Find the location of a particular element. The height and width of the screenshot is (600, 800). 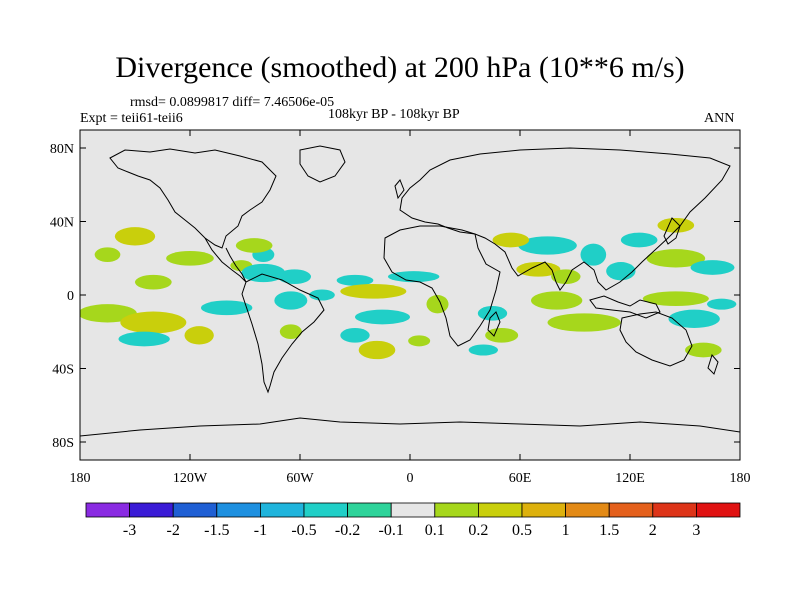

coast-japan is located at coordinates (672, 231).